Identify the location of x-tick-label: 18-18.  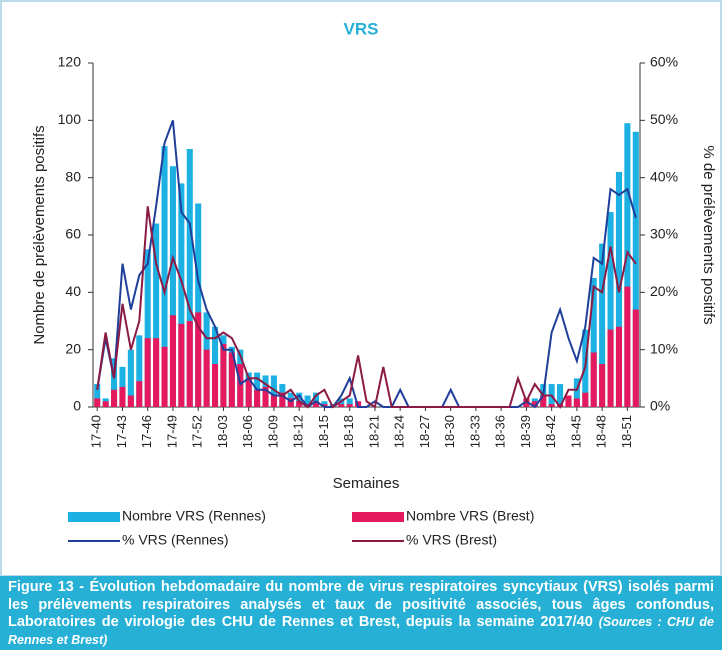
(348, 431).